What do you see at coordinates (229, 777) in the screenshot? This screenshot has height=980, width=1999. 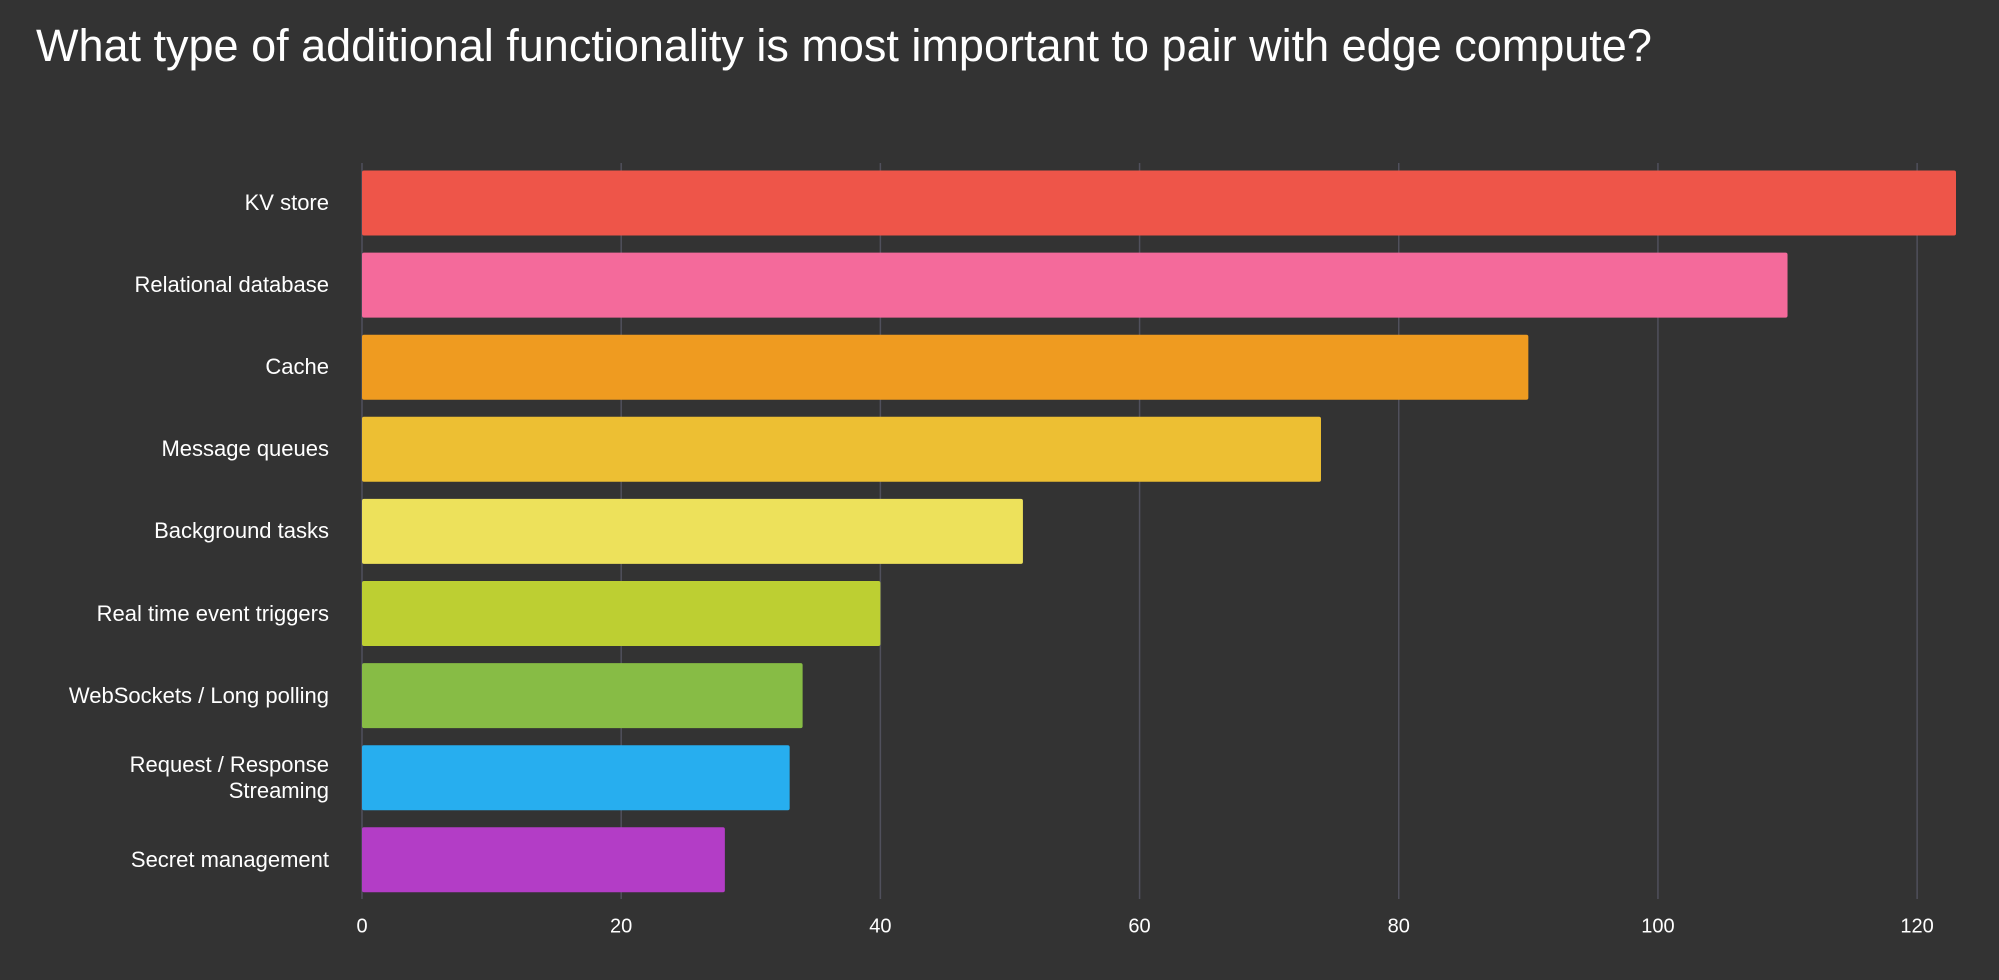 I see `y-tick-label: Request / Response Streaming` at bounding box center [229, 777].